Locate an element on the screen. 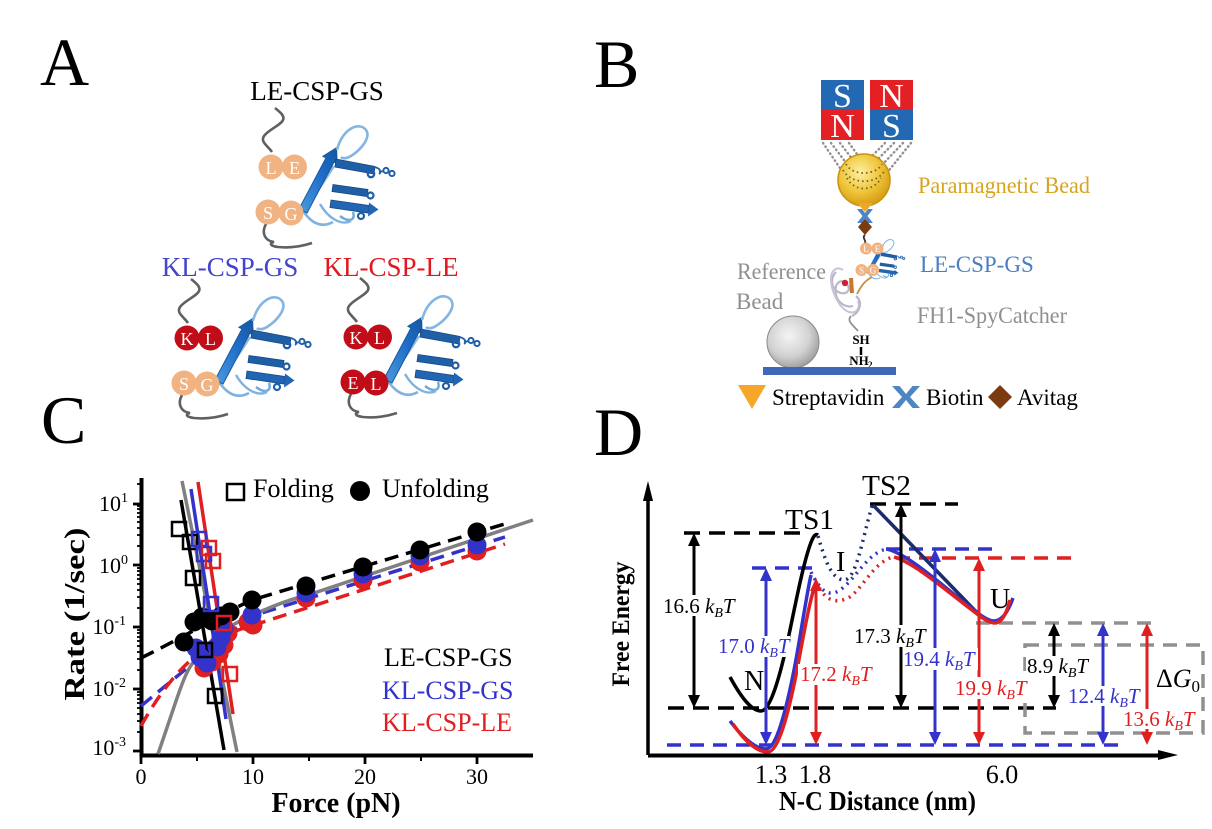 The width and height of the screenshot is (1212, 829). svg-text: 6.0 is located at coordinates (1002, 774).